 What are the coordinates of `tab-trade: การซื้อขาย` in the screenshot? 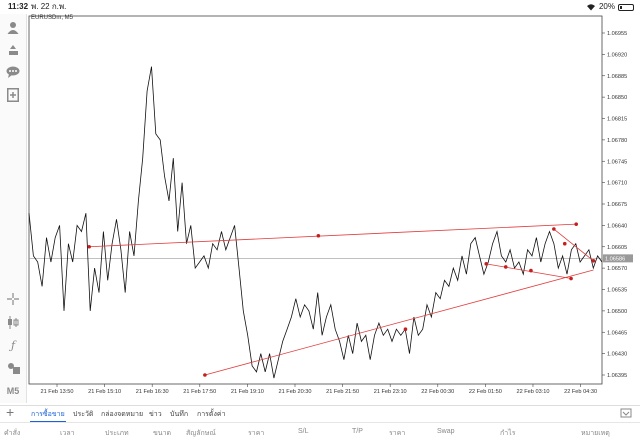 It's located at (48, 414).